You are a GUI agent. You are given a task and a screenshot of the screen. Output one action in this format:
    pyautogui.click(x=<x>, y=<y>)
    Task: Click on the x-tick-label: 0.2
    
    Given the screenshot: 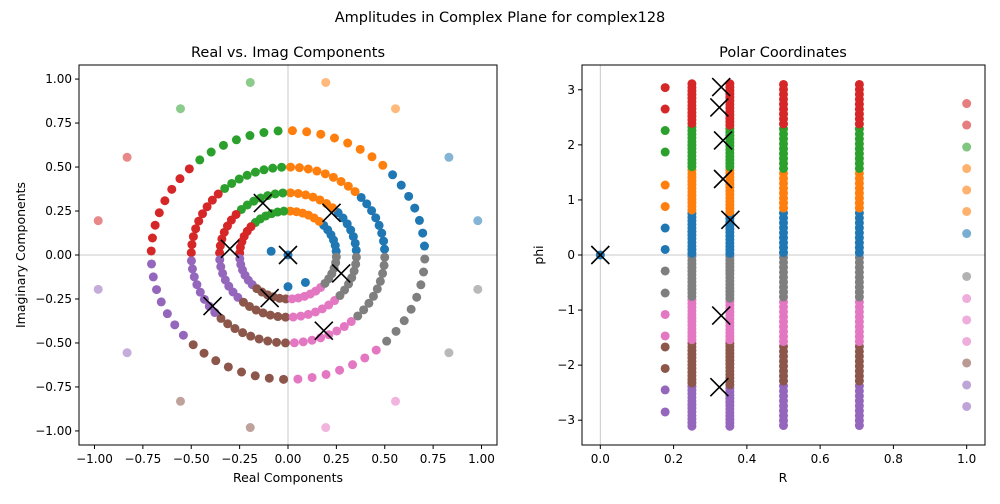 What is the action you would take?
    pyautogui.click(x=673, y=459)
    